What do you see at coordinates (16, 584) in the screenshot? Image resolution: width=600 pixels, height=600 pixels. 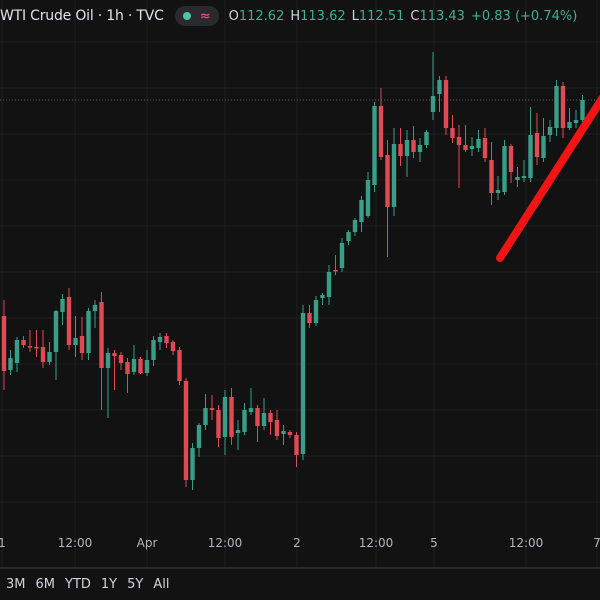 I see `range-button-3m: 3M` at bounding box center [16, 584].